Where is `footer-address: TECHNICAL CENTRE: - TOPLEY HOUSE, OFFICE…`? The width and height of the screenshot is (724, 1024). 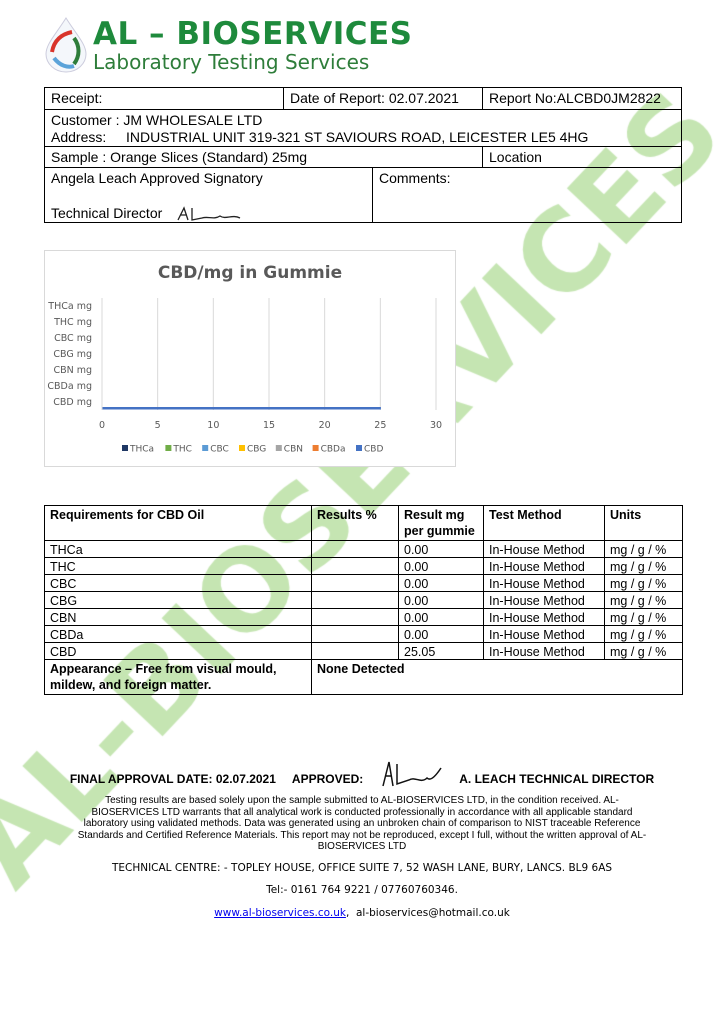 footer-address: TECHNICAL CENTRE: - TOPLEY HOUSE, OFFICE… is located at coordinates (362, 868).